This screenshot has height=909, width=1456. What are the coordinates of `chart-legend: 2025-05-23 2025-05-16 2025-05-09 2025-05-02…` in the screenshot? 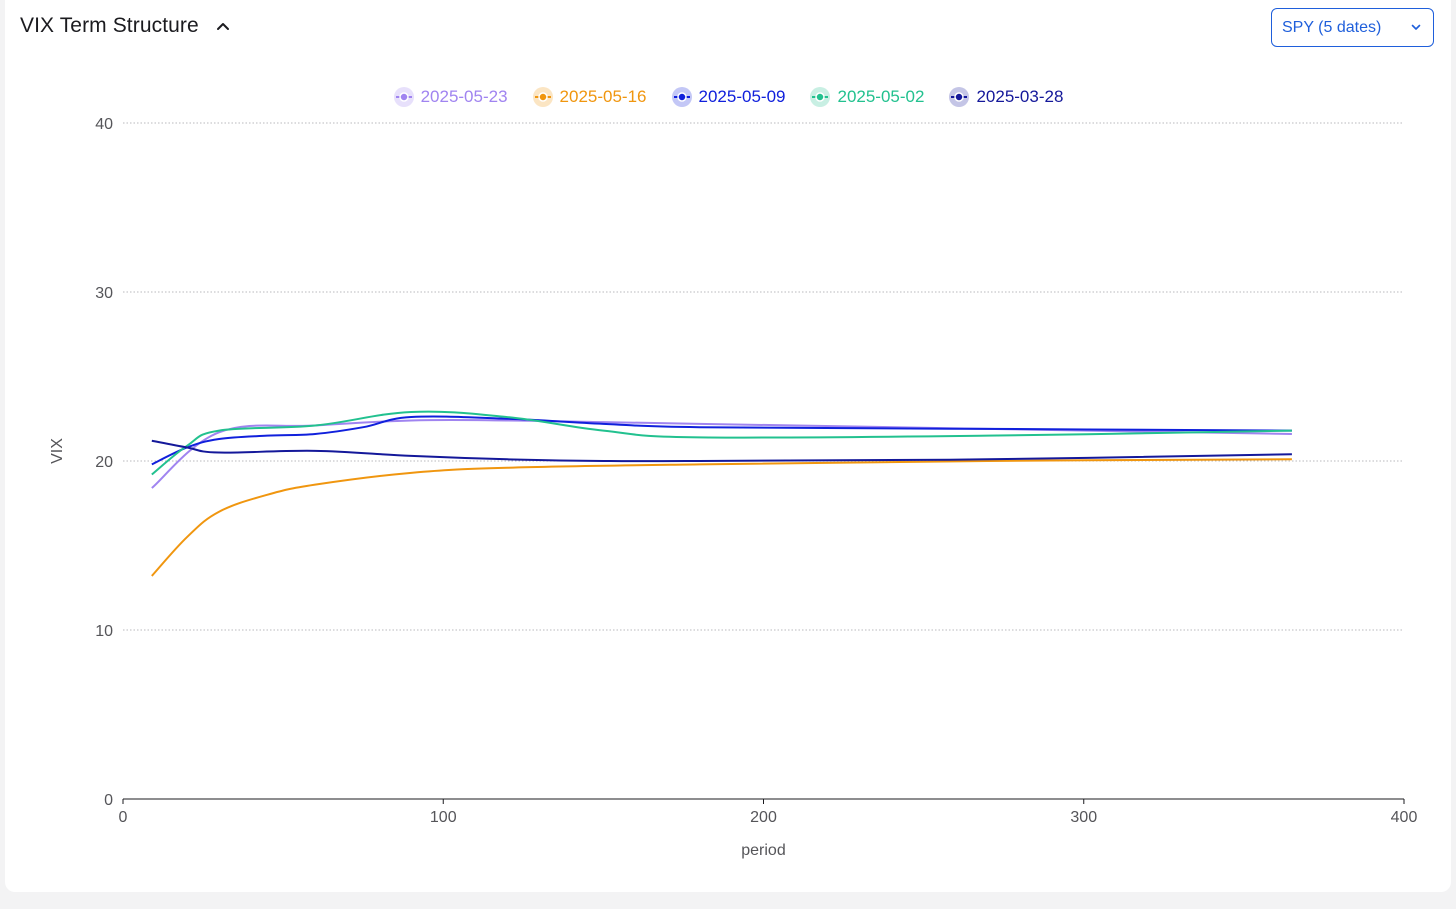 It's located at (728, 97).